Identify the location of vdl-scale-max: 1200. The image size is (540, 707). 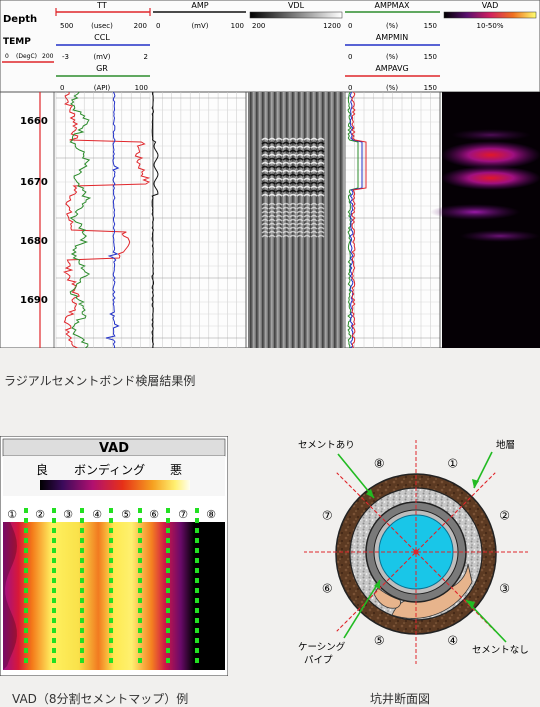
(332, 26).